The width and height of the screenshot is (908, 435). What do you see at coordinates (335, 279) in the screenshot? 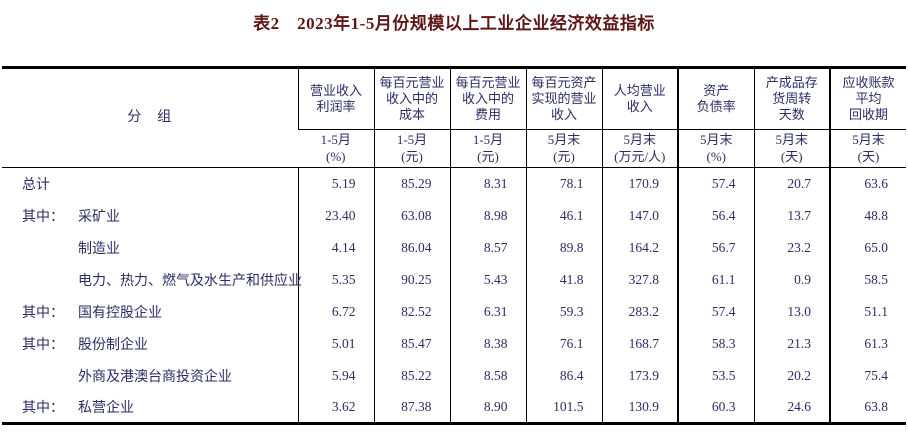
I see `value-cell: 5.35` at bounding box center [335, 279].